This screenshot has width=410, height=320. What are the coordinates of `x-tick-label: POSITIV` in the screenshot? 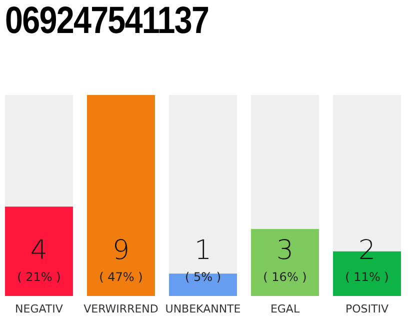 It's located at (367, 309).